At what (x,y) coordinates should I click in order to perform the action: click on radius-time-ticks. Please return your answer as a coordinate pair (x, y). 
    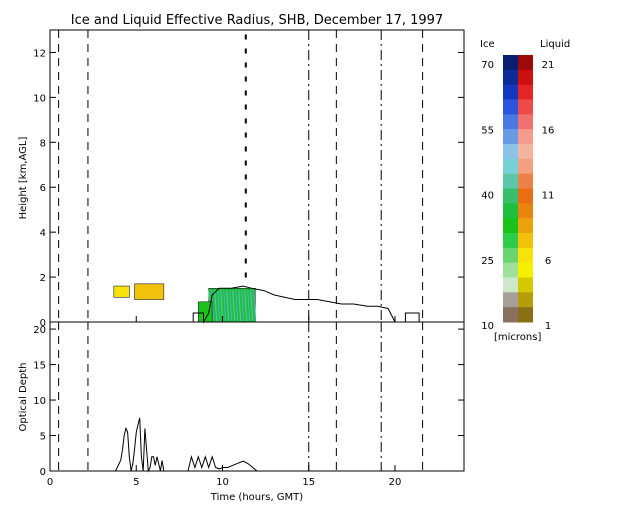
    Looking at the image, I should click on (222, 319).